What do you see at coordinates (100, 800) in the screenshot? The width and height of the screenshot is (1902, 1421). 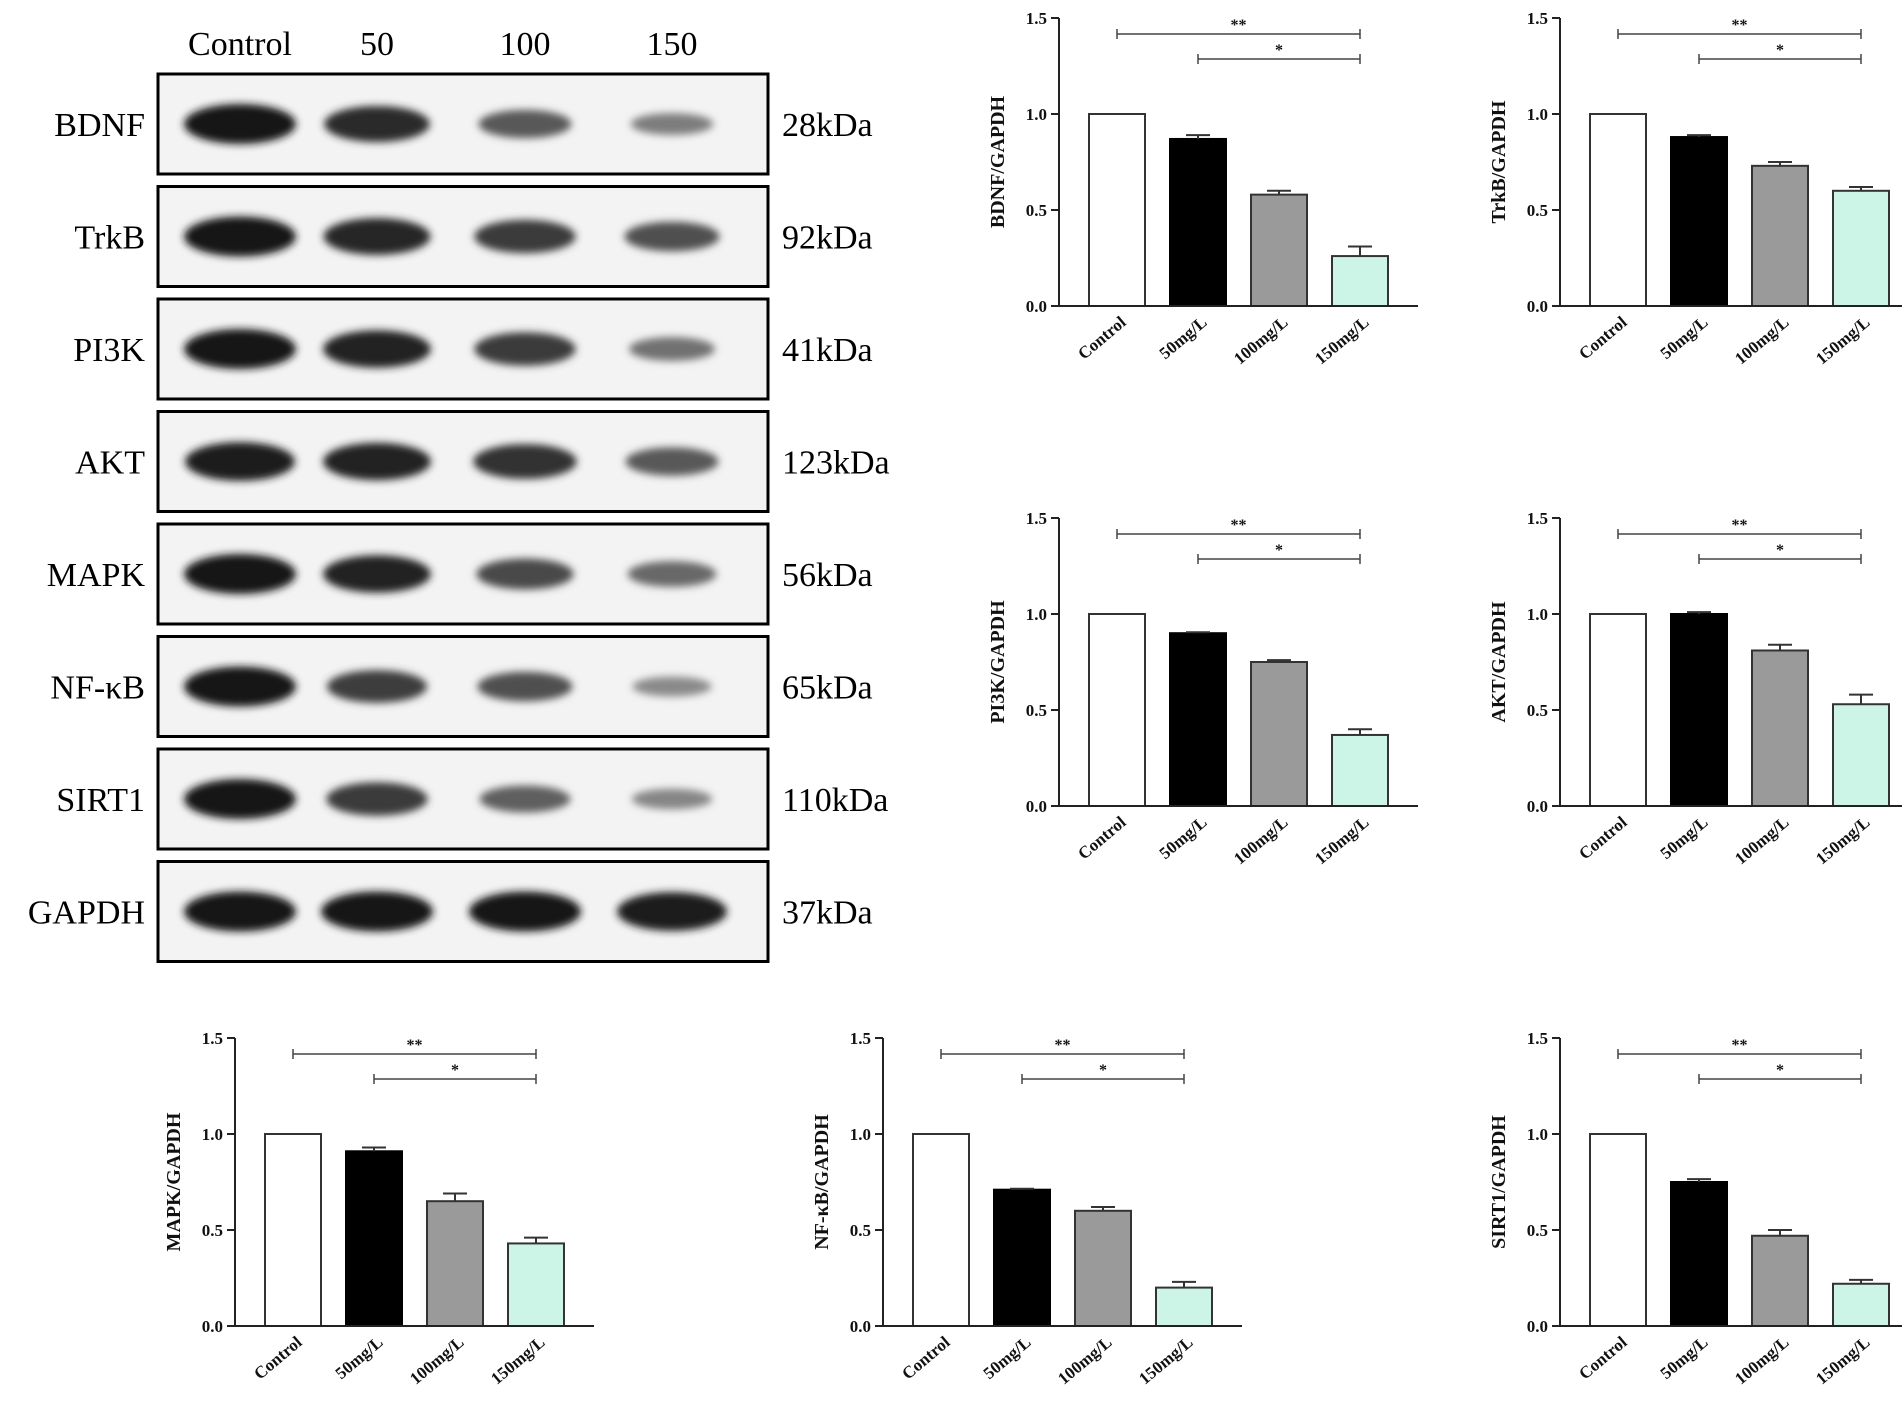 I see `protein-label: SIRT1` at bounding box center [100, 800].